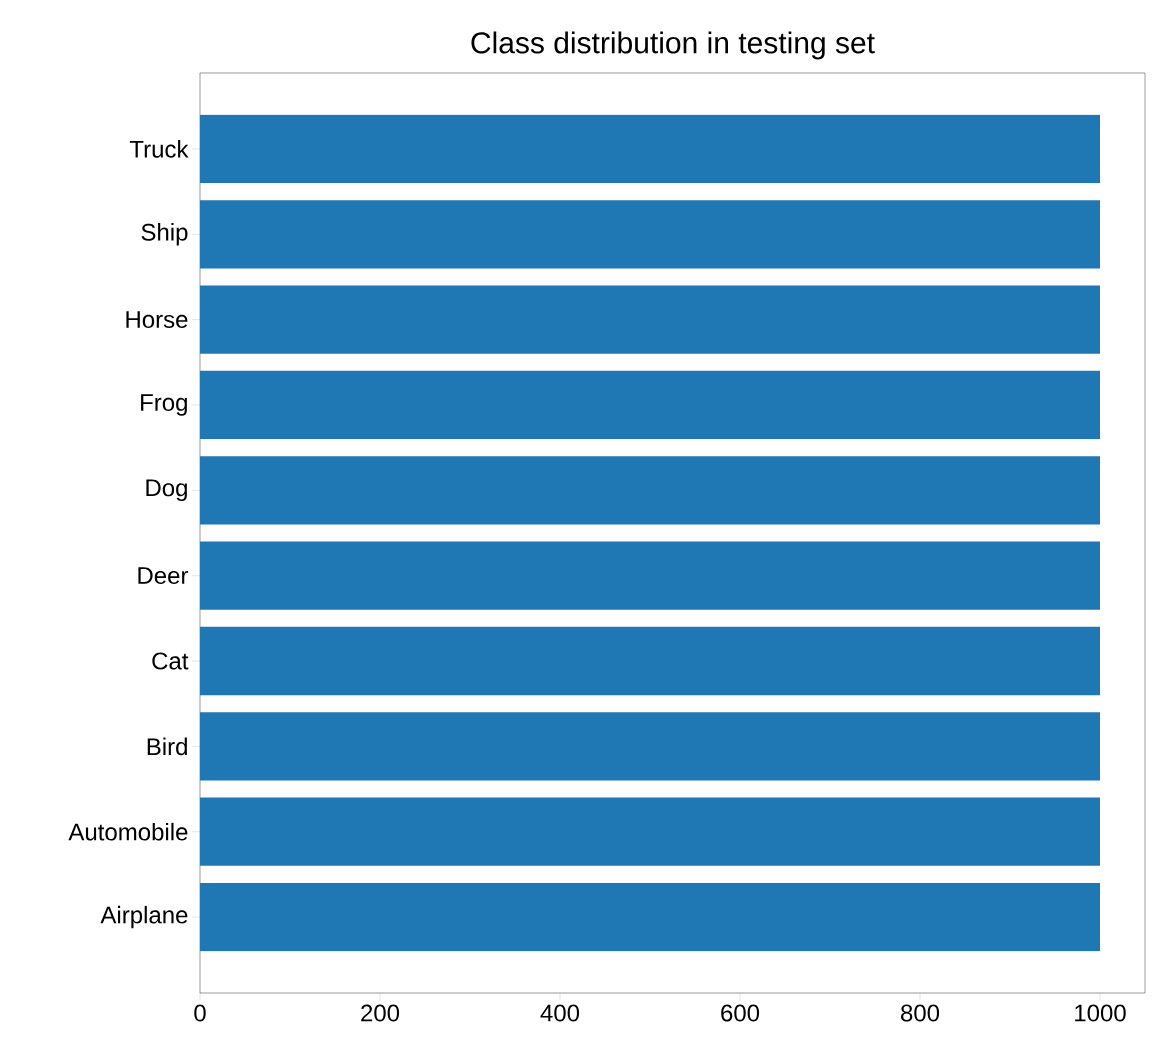  What do you see at coordinates (200, 1013) in the screenshot?
I see `x-tick-label: 0` at bounding box center [200, 1013].